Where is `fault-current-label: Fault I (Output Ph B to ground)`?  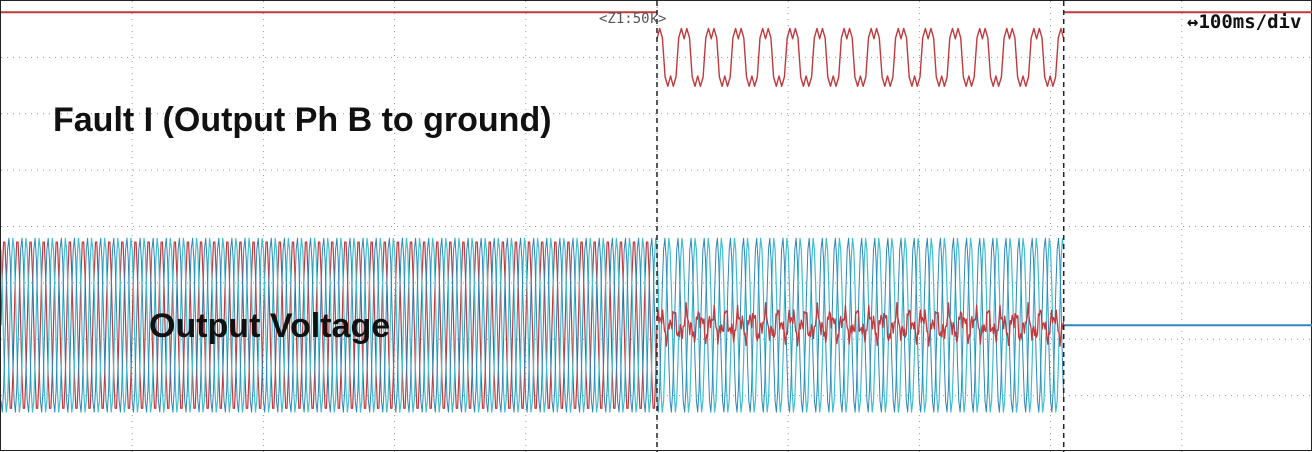
fault-current-label: Fault I (Output Ph B to ground) is located at coordinates (302, 120).